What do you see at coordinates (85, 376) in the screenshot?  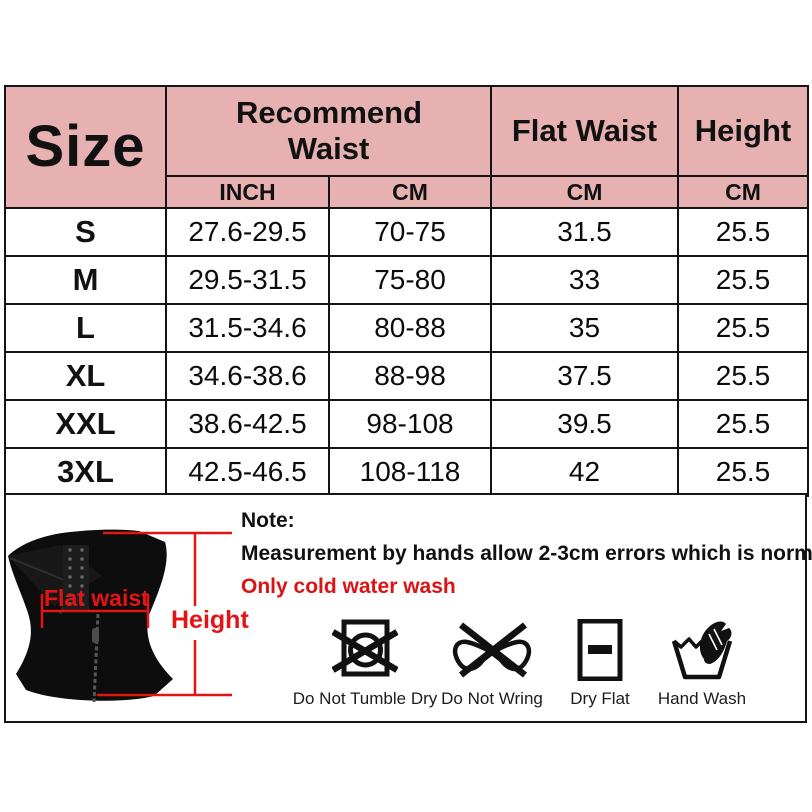 I see `size-value: XL` at bounding box center [85, 376].